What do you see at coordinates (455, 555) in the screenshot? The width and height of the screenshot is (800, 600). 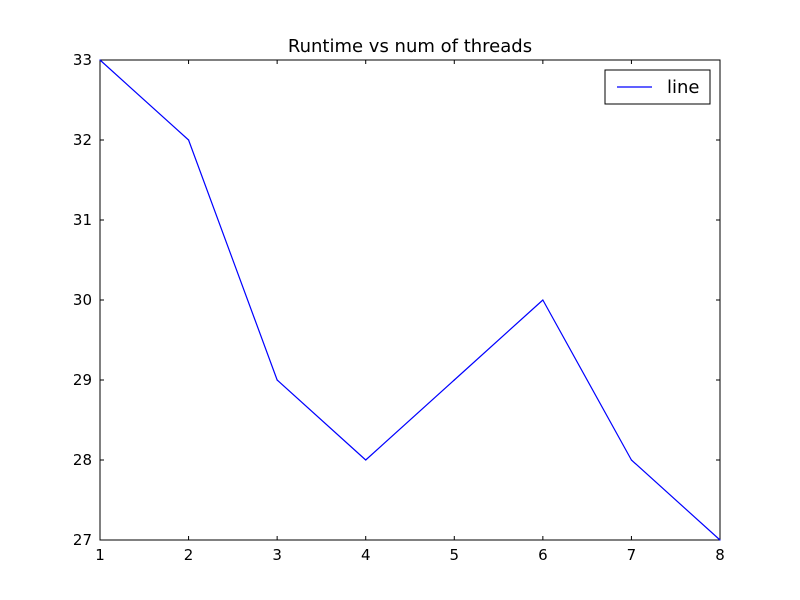 I see `x-tick-label: 5` at bounding box center [455, 555].